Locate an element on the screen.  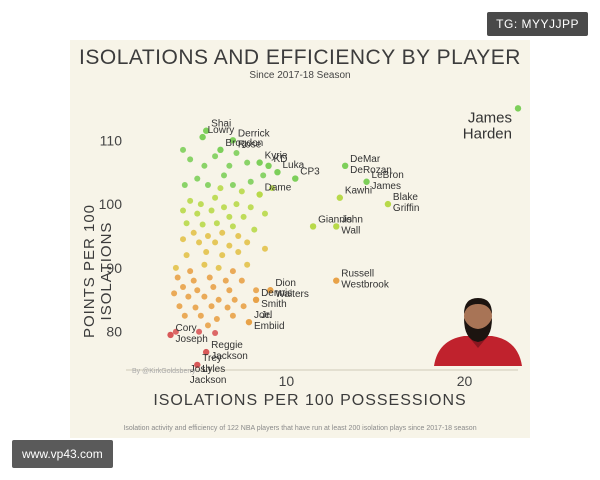
chart-credit: By @KirkGoldsberry is located at coordinates (164, 371).